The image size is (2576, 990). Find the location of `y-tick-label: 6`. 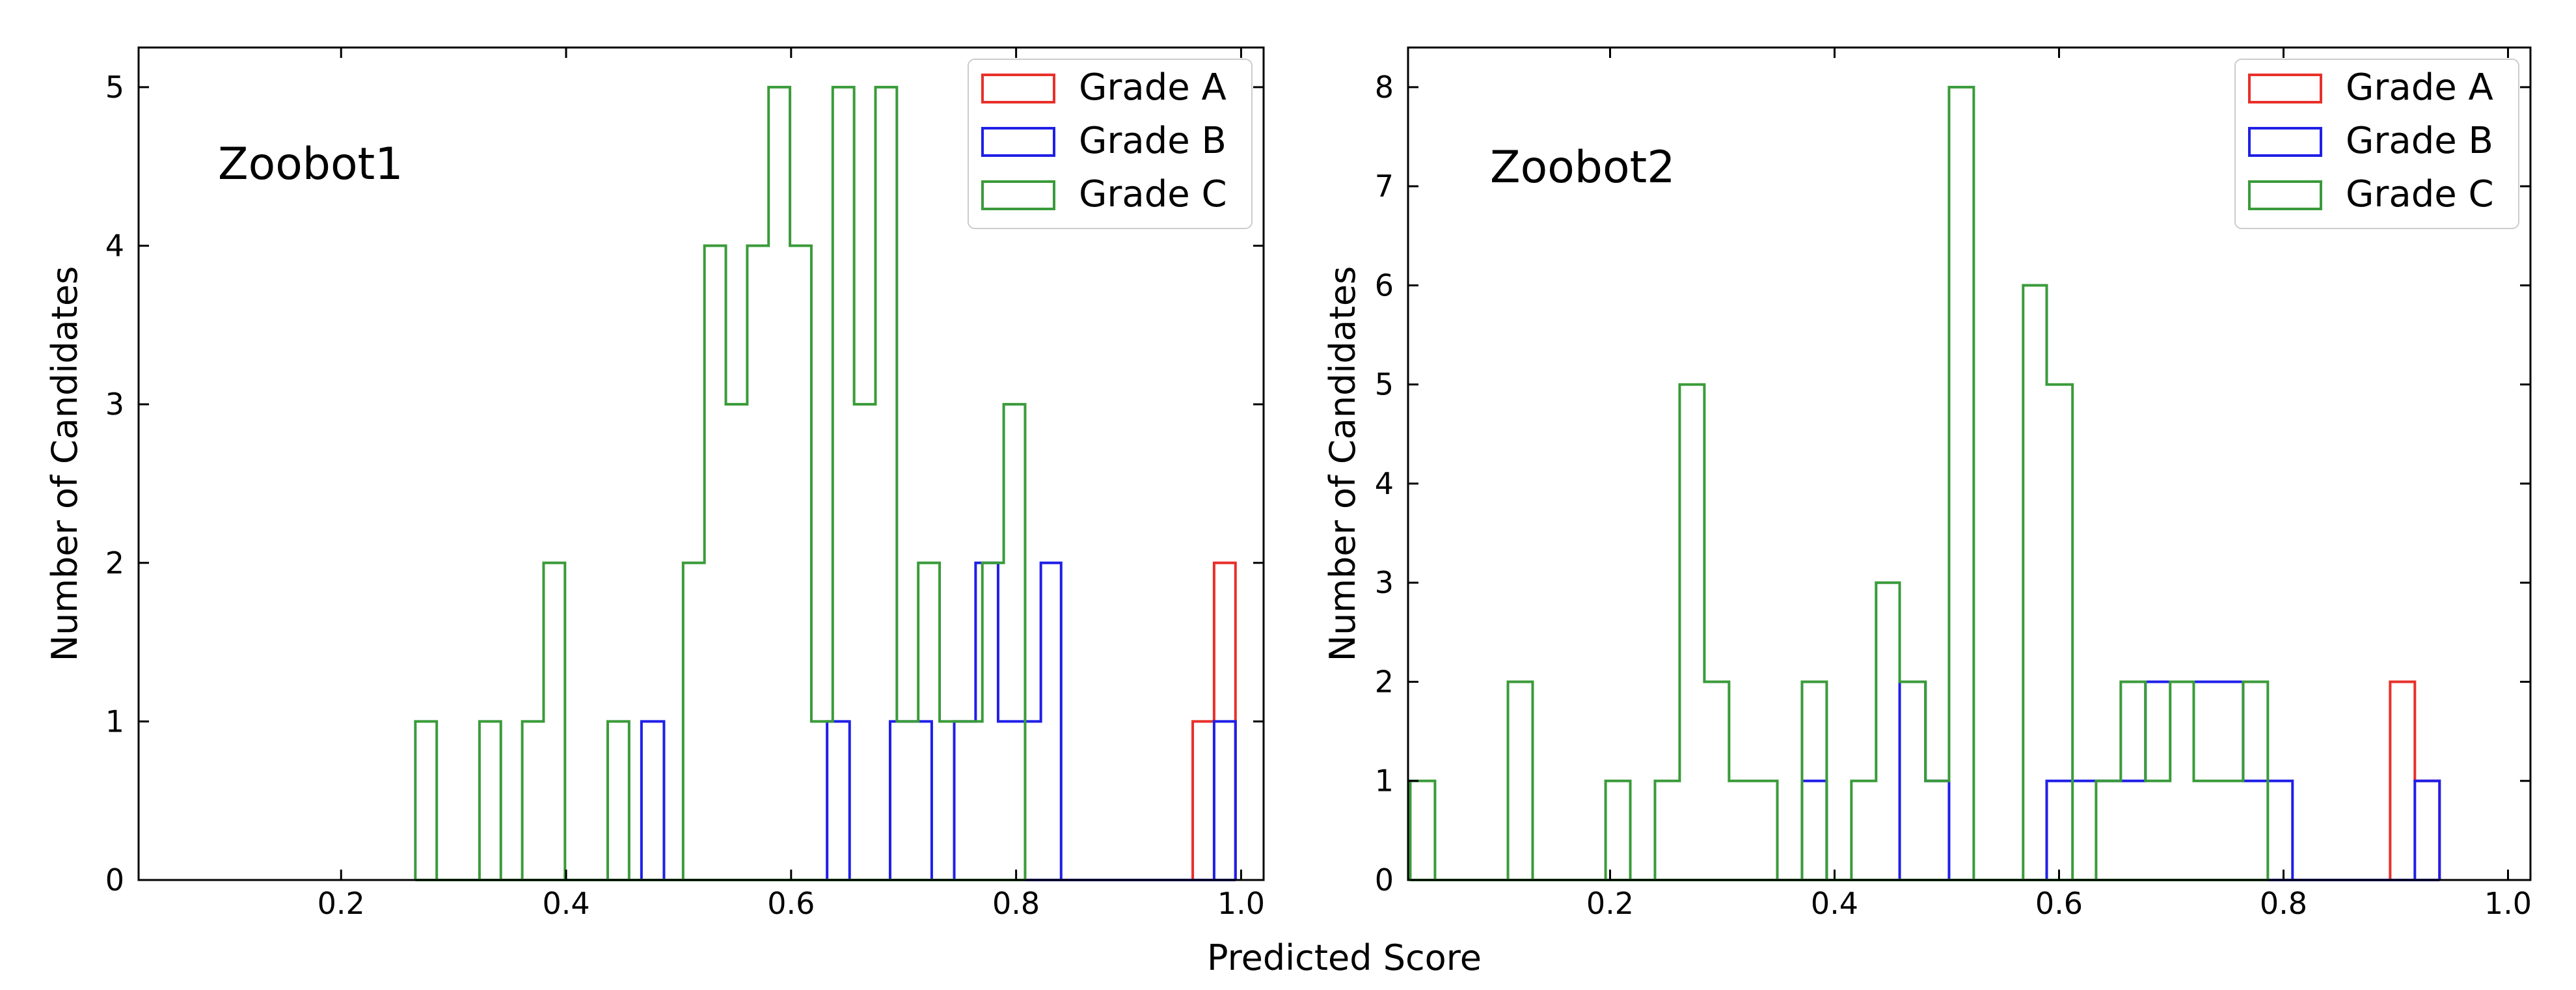

y-tick-label: 6 is located at coordinates (1384, 285).